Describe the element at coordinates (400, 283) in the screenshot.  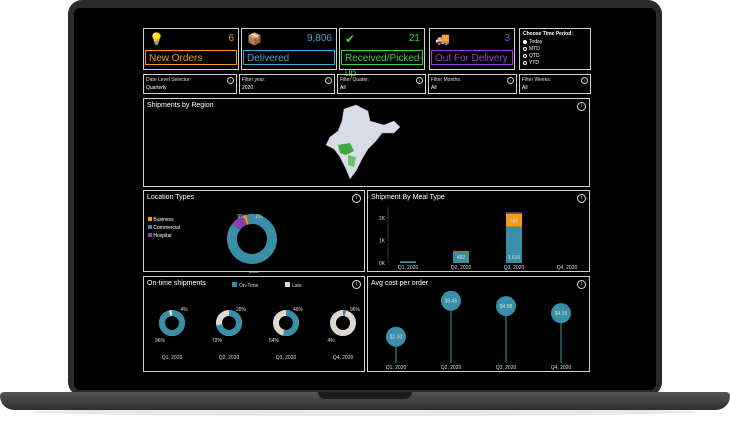
I see `panel-title: Avg cost per order` at that location.